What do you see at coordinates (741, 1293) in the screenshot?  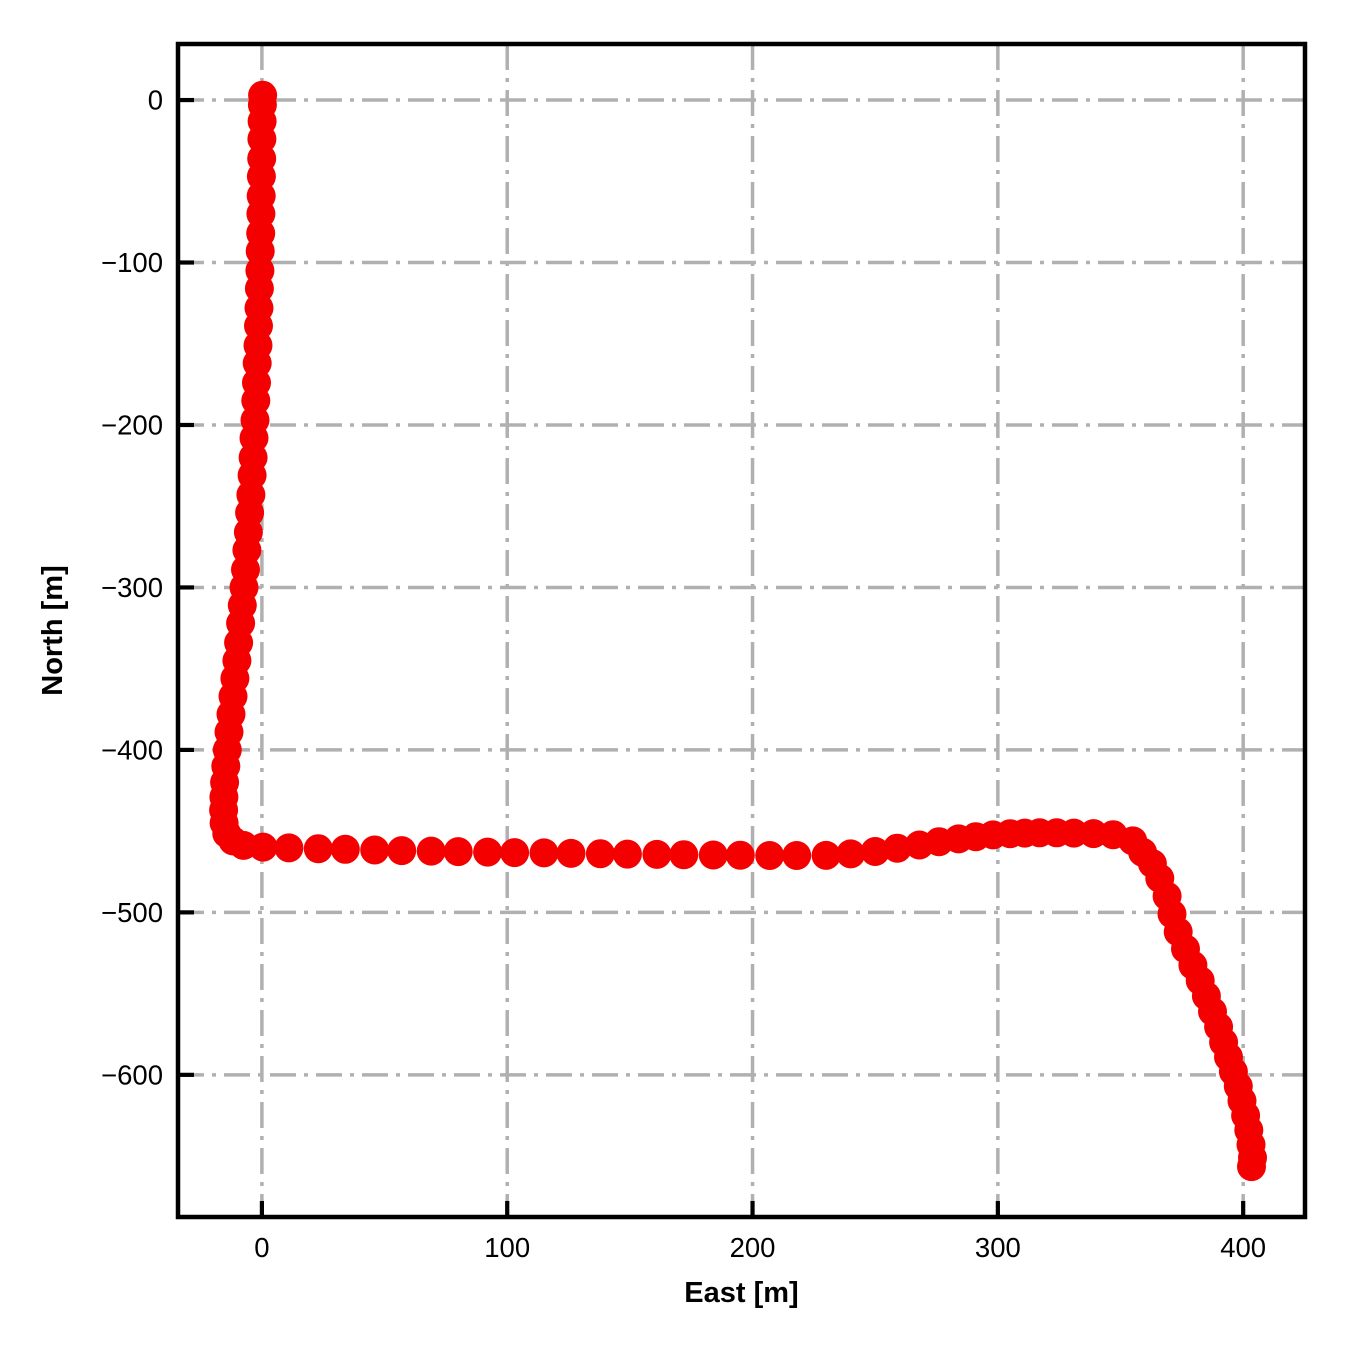 I see `x-axis-label: East [m]` at bounding box center [741, 1293].